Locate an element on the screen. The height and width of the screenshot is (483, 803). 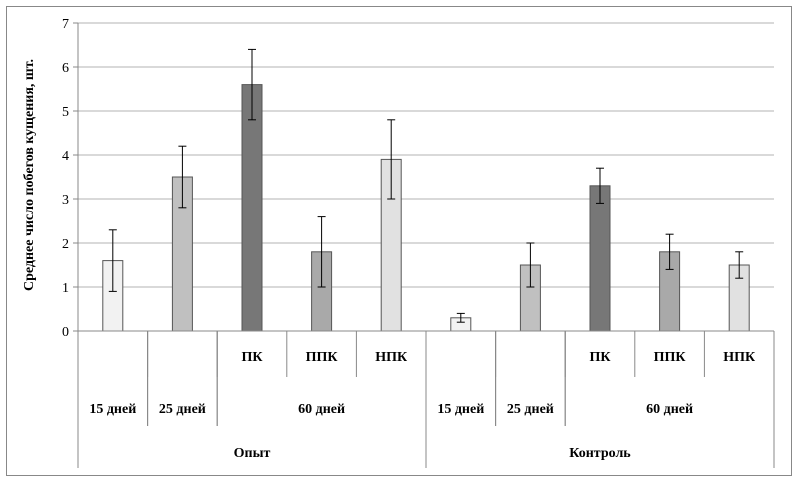
y-tick-label: 3 is located at coordinates (65, 200).